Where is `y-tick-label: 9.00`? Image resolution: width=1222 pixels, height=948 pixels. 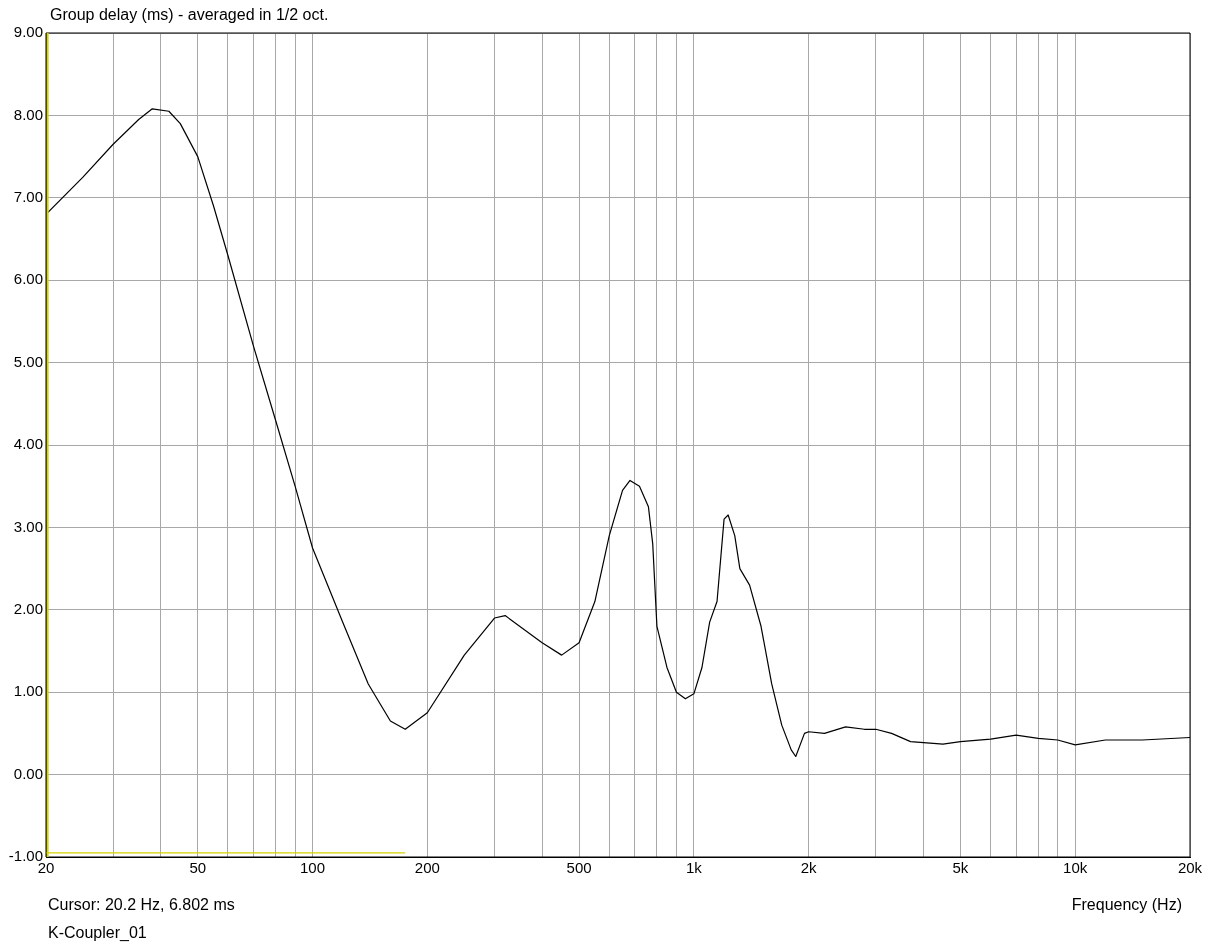
y-tick-label: 9.00 is located at coordinates (28, 32).